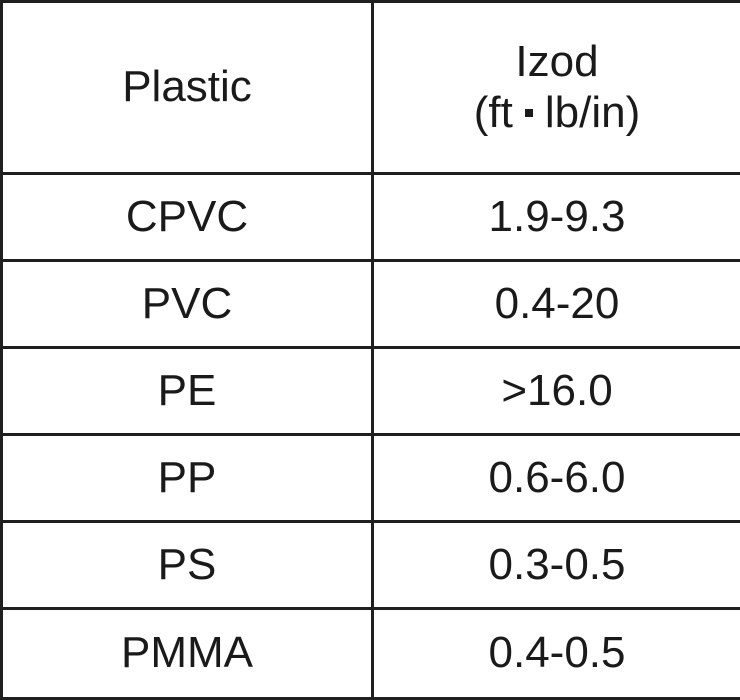 This screenshot has height=700, width=740. Describe the element at coordinates (556, 304) in the screenshot. I see `cell-izod: 0.4-20` at that location.